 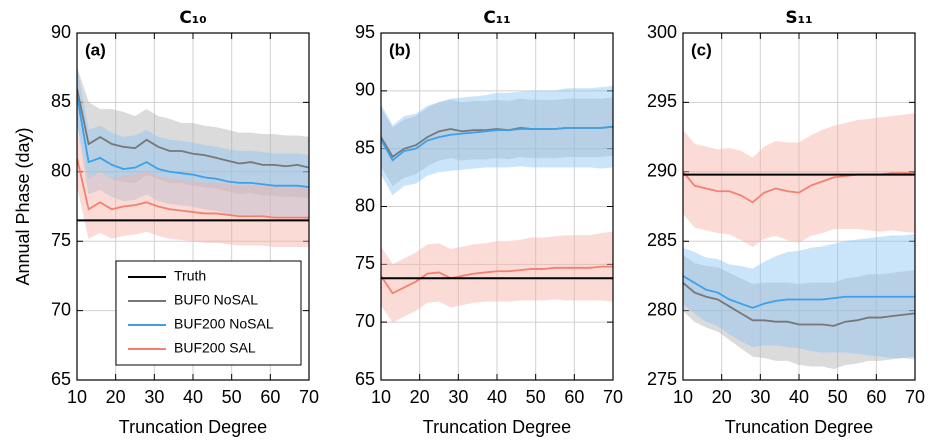 I want to click on y-tick-label: 95, so click(x=365, y=32).